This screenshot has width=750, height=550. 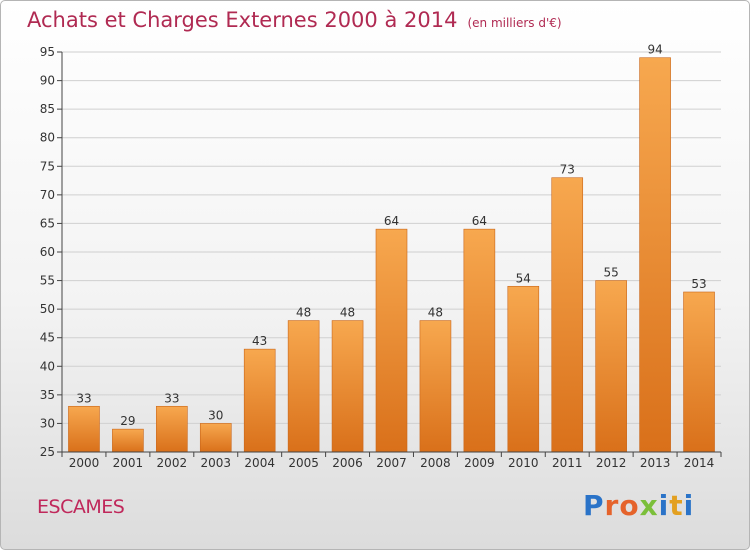 What do you see at coordinates (259, 400) in the screenshot?
I see `bar-2004` at bounding box center [259, 400].